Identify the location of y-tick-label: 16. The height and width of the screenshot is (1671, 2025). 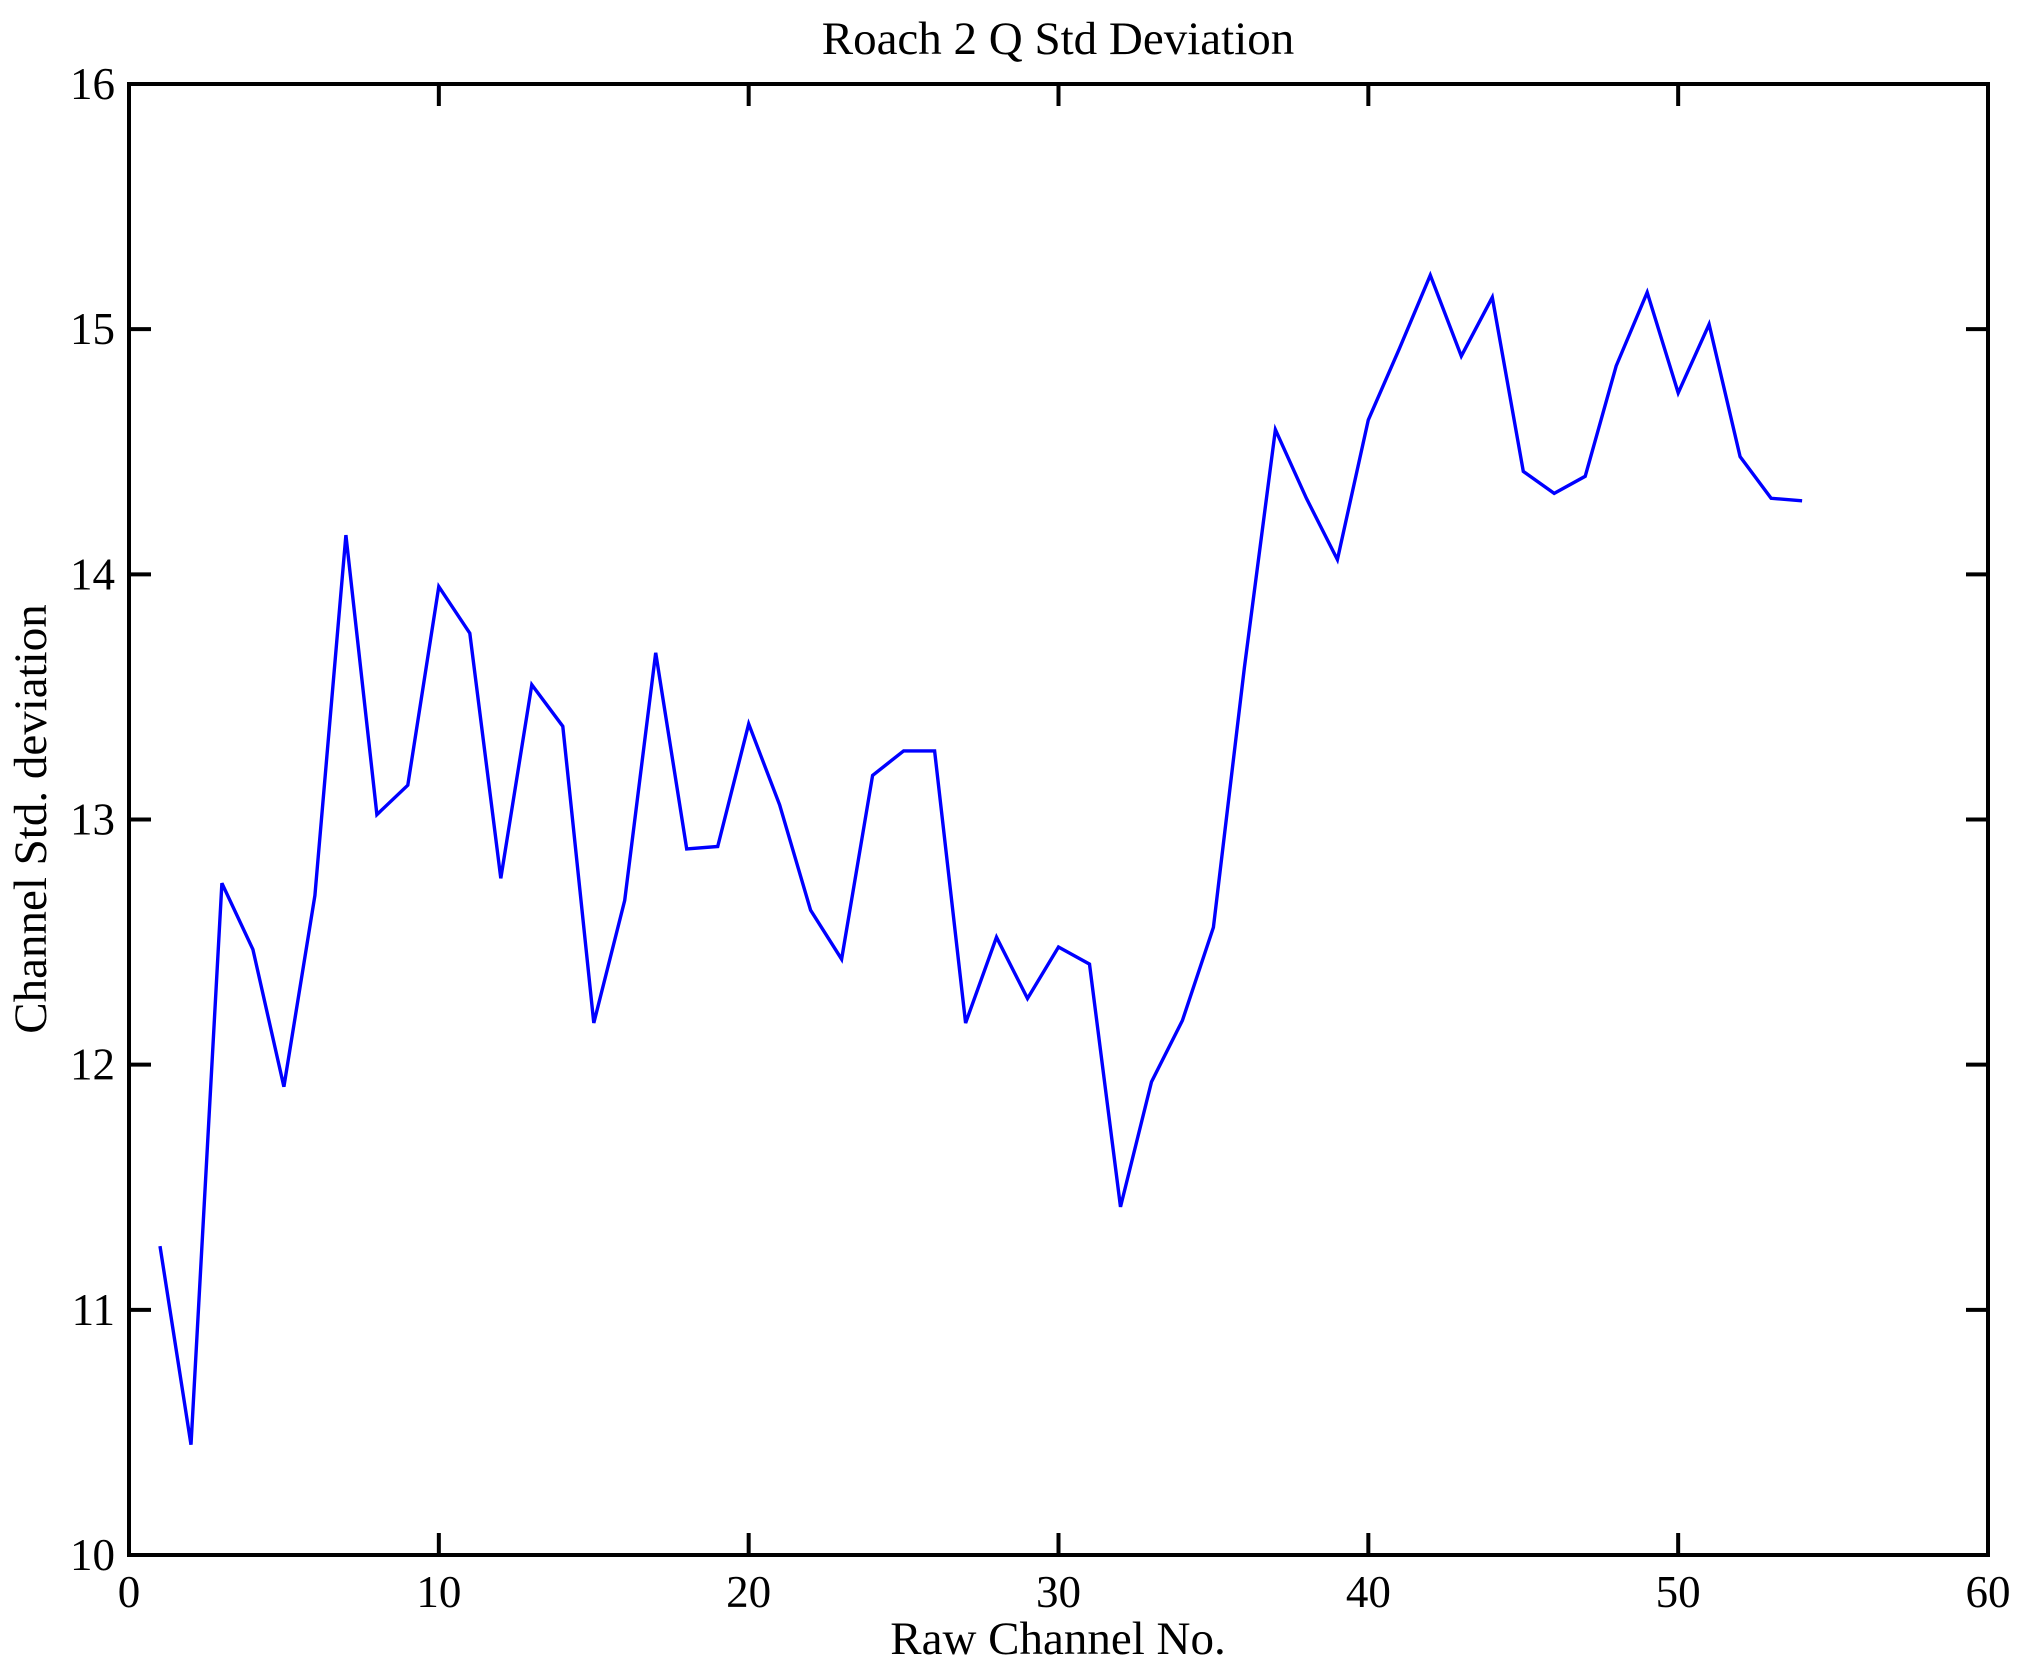
(92, 84).